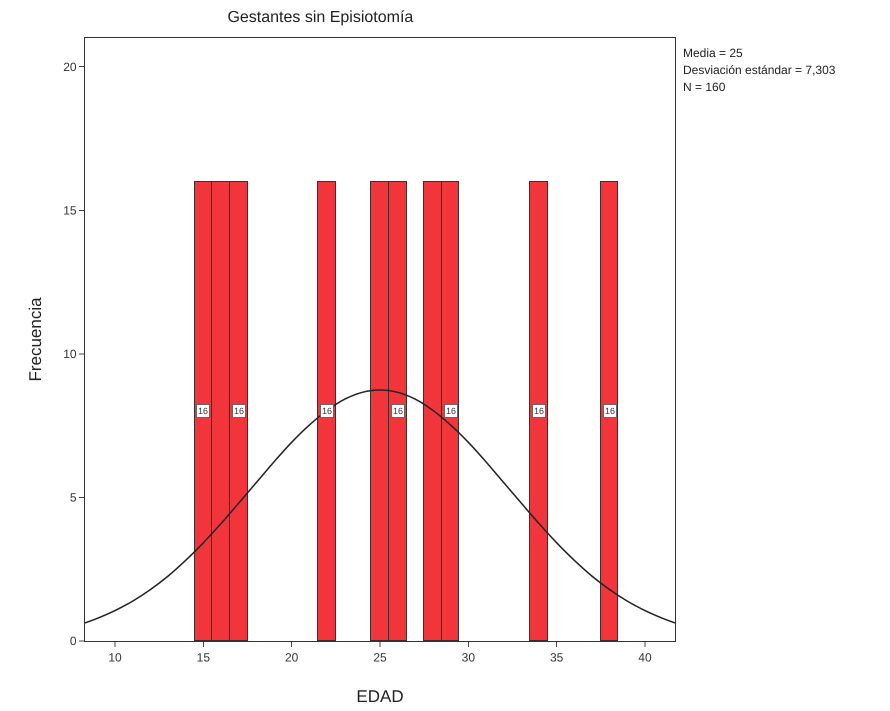  What do you see at coordinates (469, 657) in the screenshot?
I see `x-tick-label: 30` at bounding box center [469, 657].